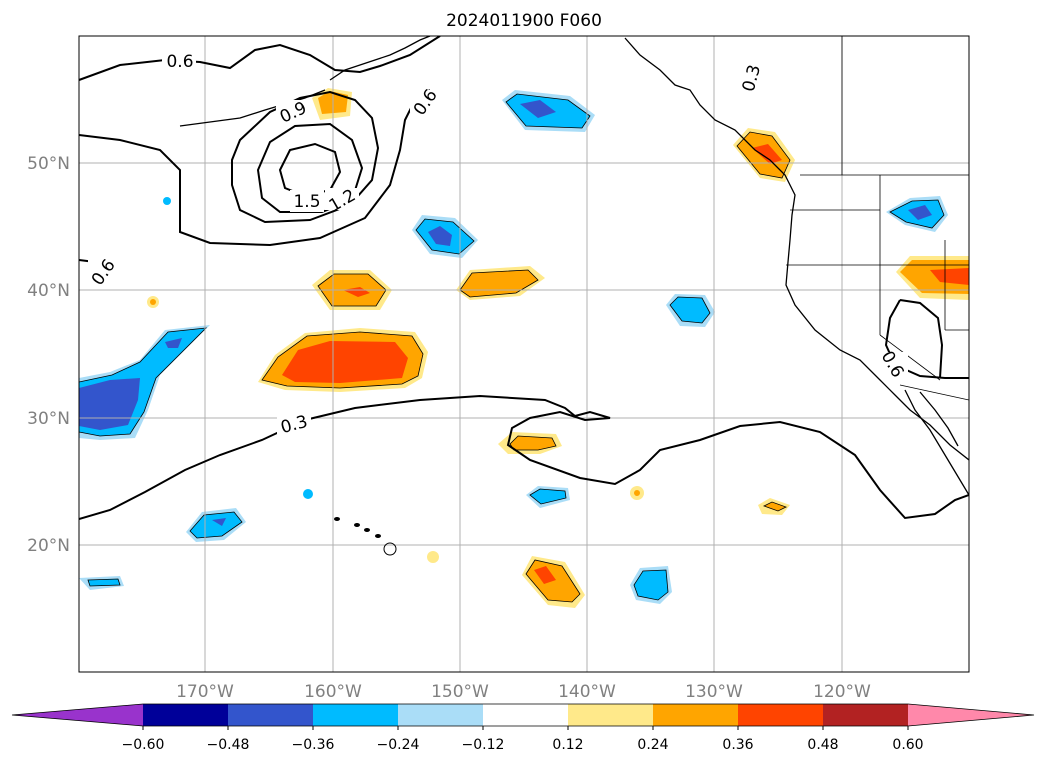 This screenshot has height=765, width=1047. What do you see at coordinates (877, 218) in the screenshot?
I see `borders` at bounding box center [877, 218].